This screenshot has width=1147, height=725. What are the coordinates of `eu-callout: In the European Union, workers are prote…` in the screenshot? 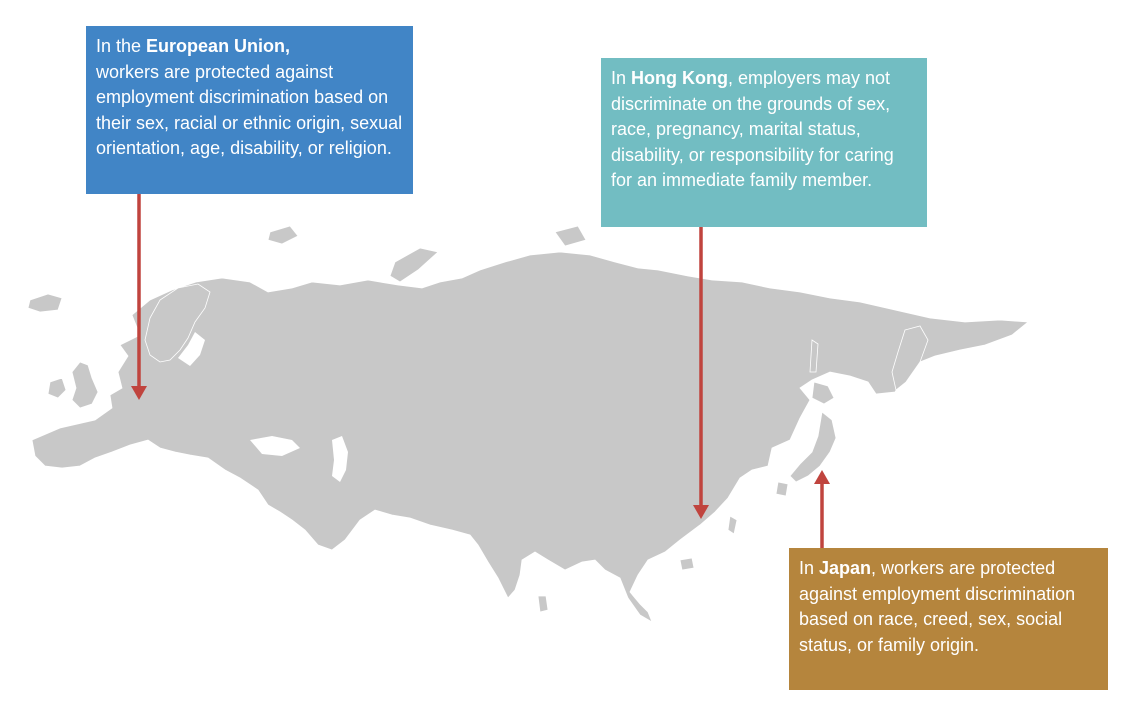 It's located at (249, 110).